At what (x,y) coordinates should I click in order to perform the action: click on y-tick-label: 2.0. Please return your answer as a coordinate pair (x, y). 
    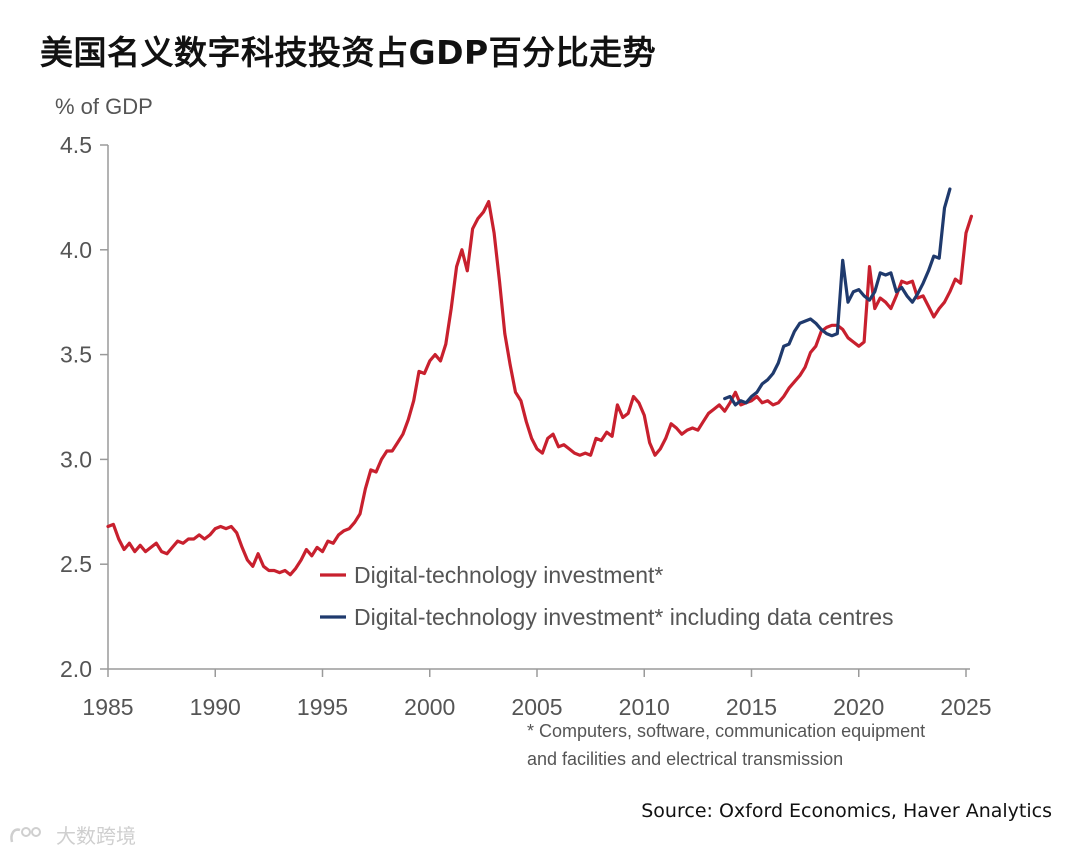
    Looking at the image, I should click on (76, 669).